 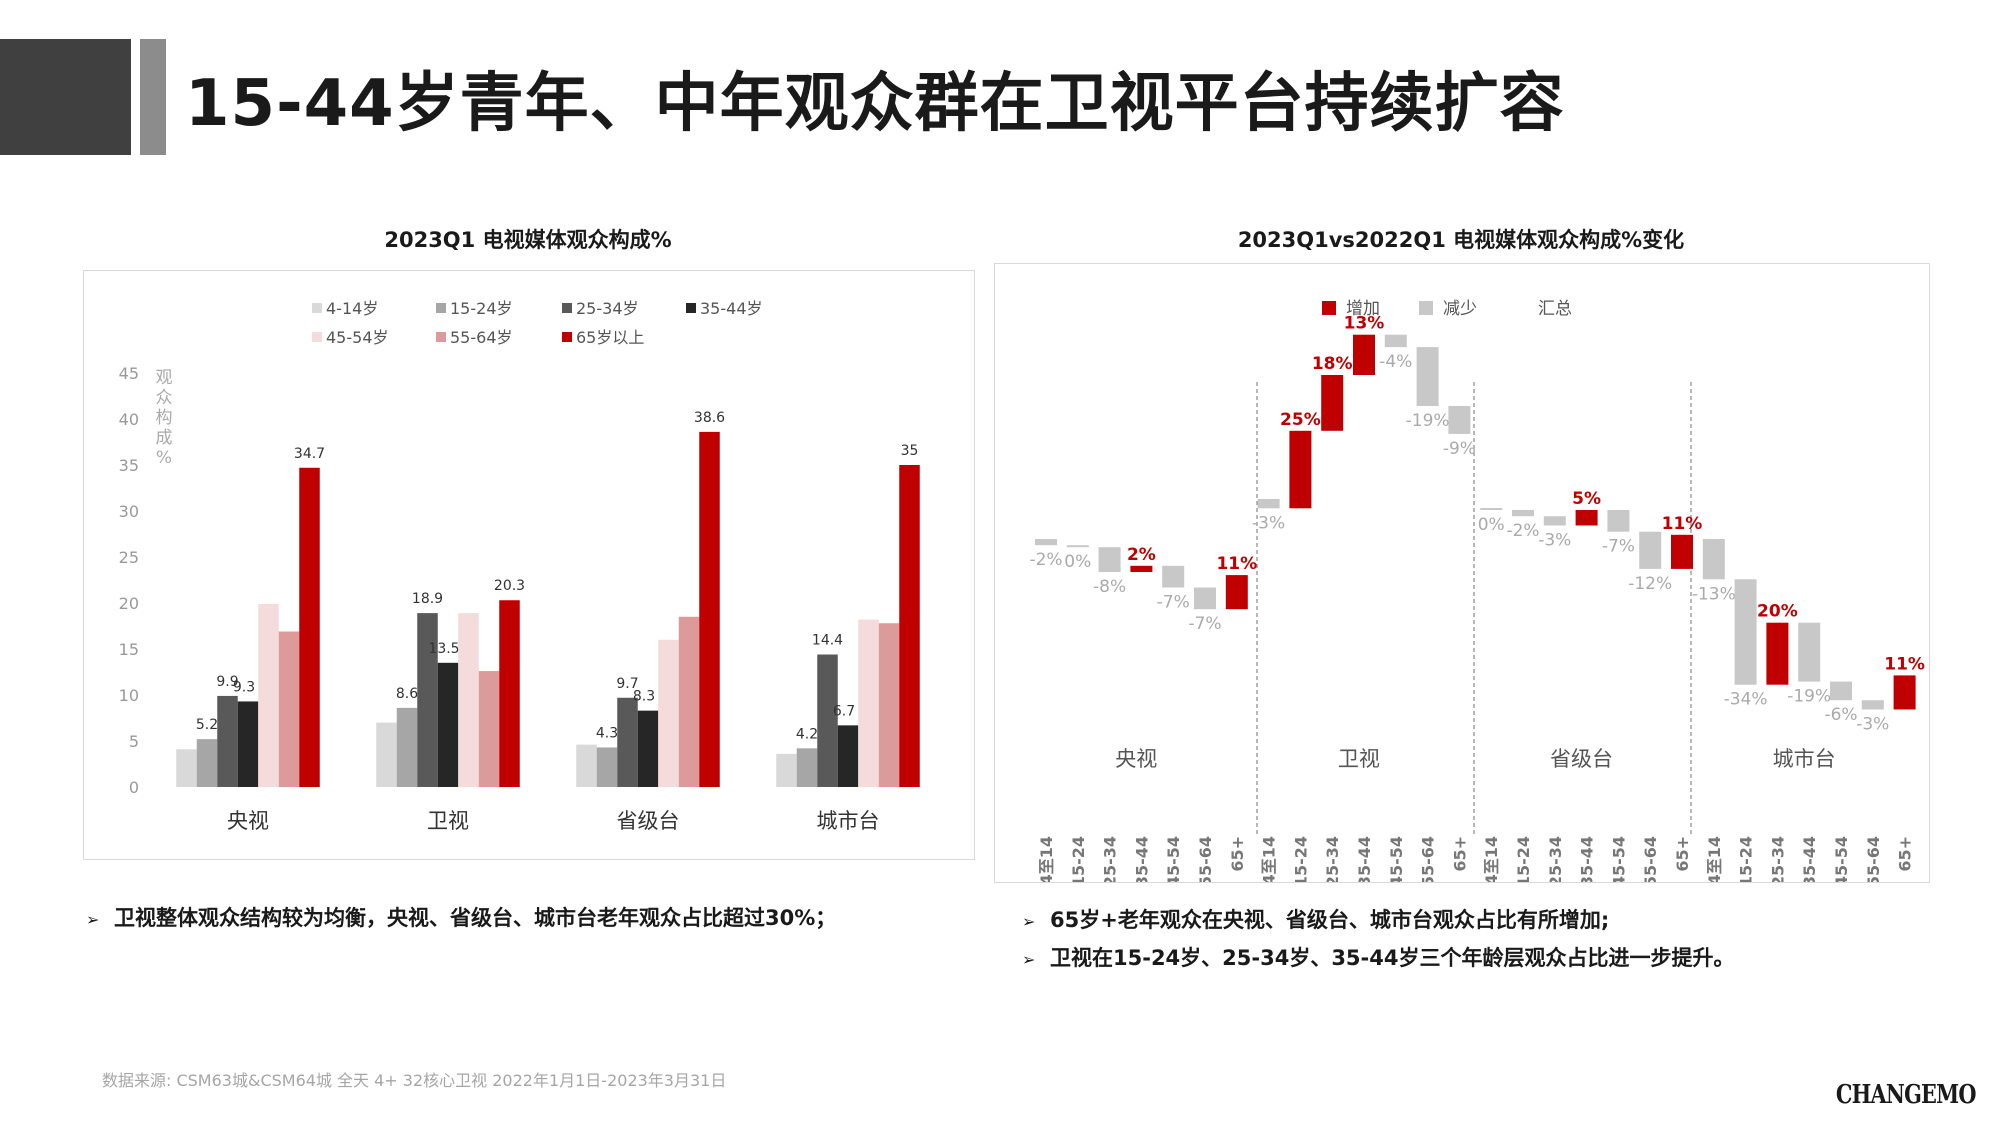 What do you see at coordinates (709, 418) in the screenshot?
I see `data-label: 38.6` at bounding box center [709, 418].